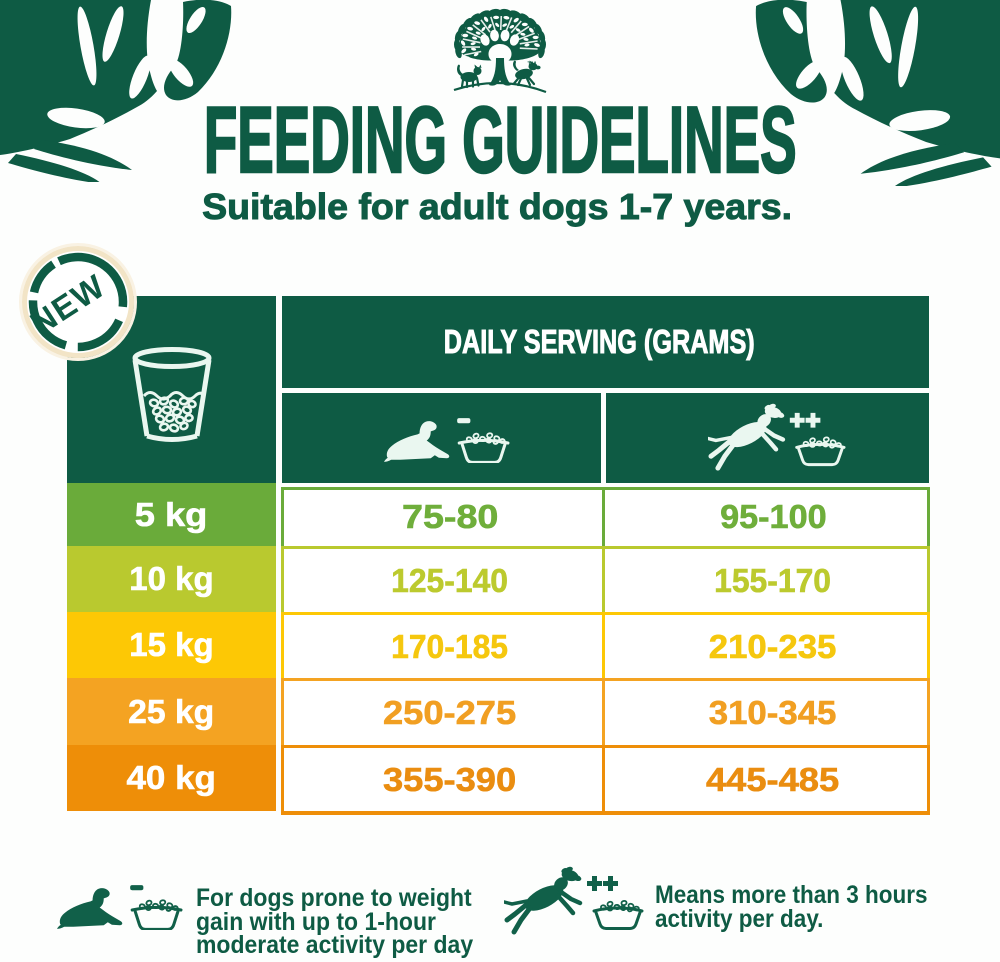 This screenshot has width=1000, height=962. I want to click on svg-text: TM, so click(532, 65).